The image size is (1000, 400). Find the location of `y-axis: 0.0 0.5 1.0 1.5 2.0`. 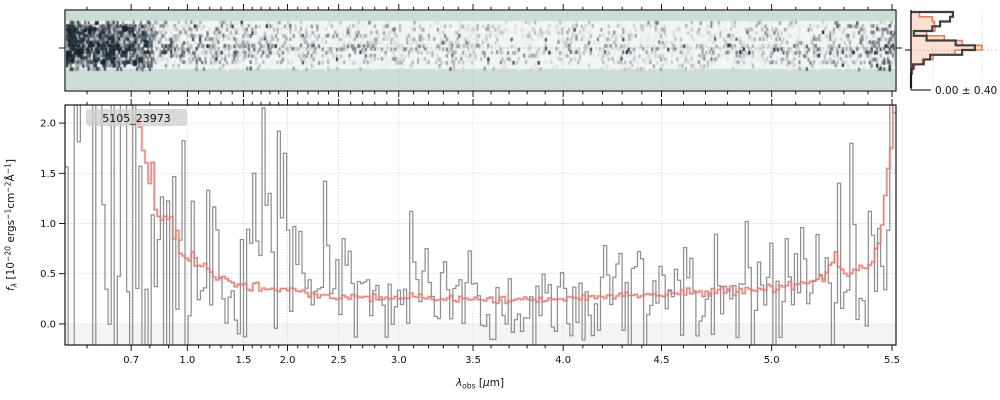

y-axis: 0.0 0.5 1.0 1.5 2.0 is located at coordinates (48, 225).